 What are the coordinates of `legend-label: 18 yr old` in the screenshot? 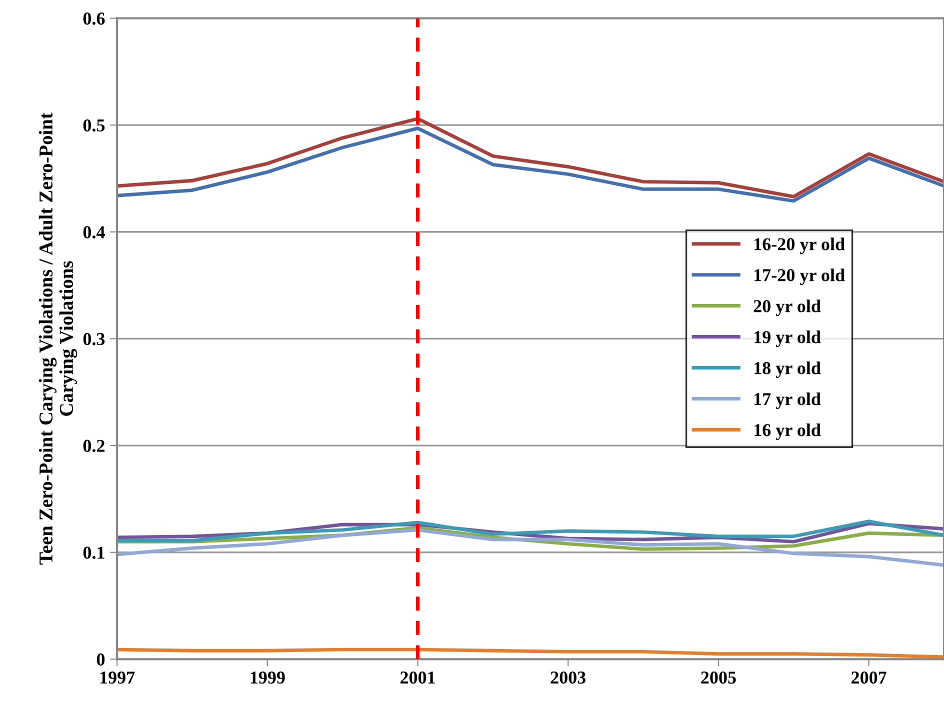 It's located at (787, 370).